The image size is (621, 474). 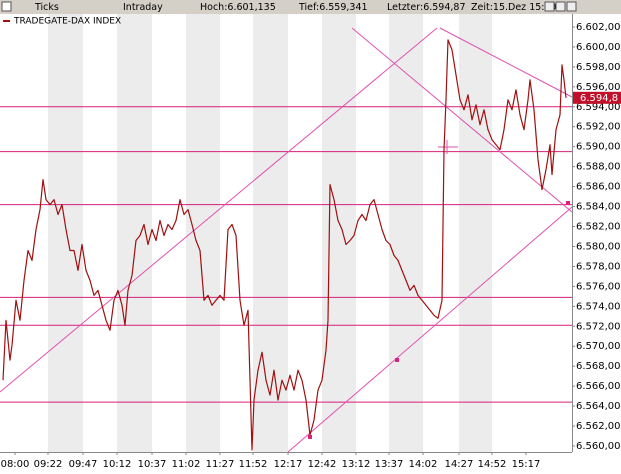 What do you see at coordinates (253, 464) in the screenshot?
I see `x-tick-label: 11:52` at bounding box center [253, 464].